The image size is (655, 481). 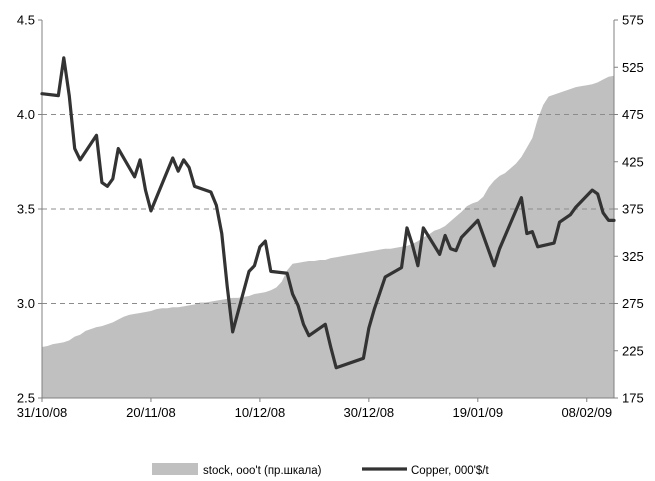 I want to click on left-tick-label: 2.5, so click(x=26, y=398).